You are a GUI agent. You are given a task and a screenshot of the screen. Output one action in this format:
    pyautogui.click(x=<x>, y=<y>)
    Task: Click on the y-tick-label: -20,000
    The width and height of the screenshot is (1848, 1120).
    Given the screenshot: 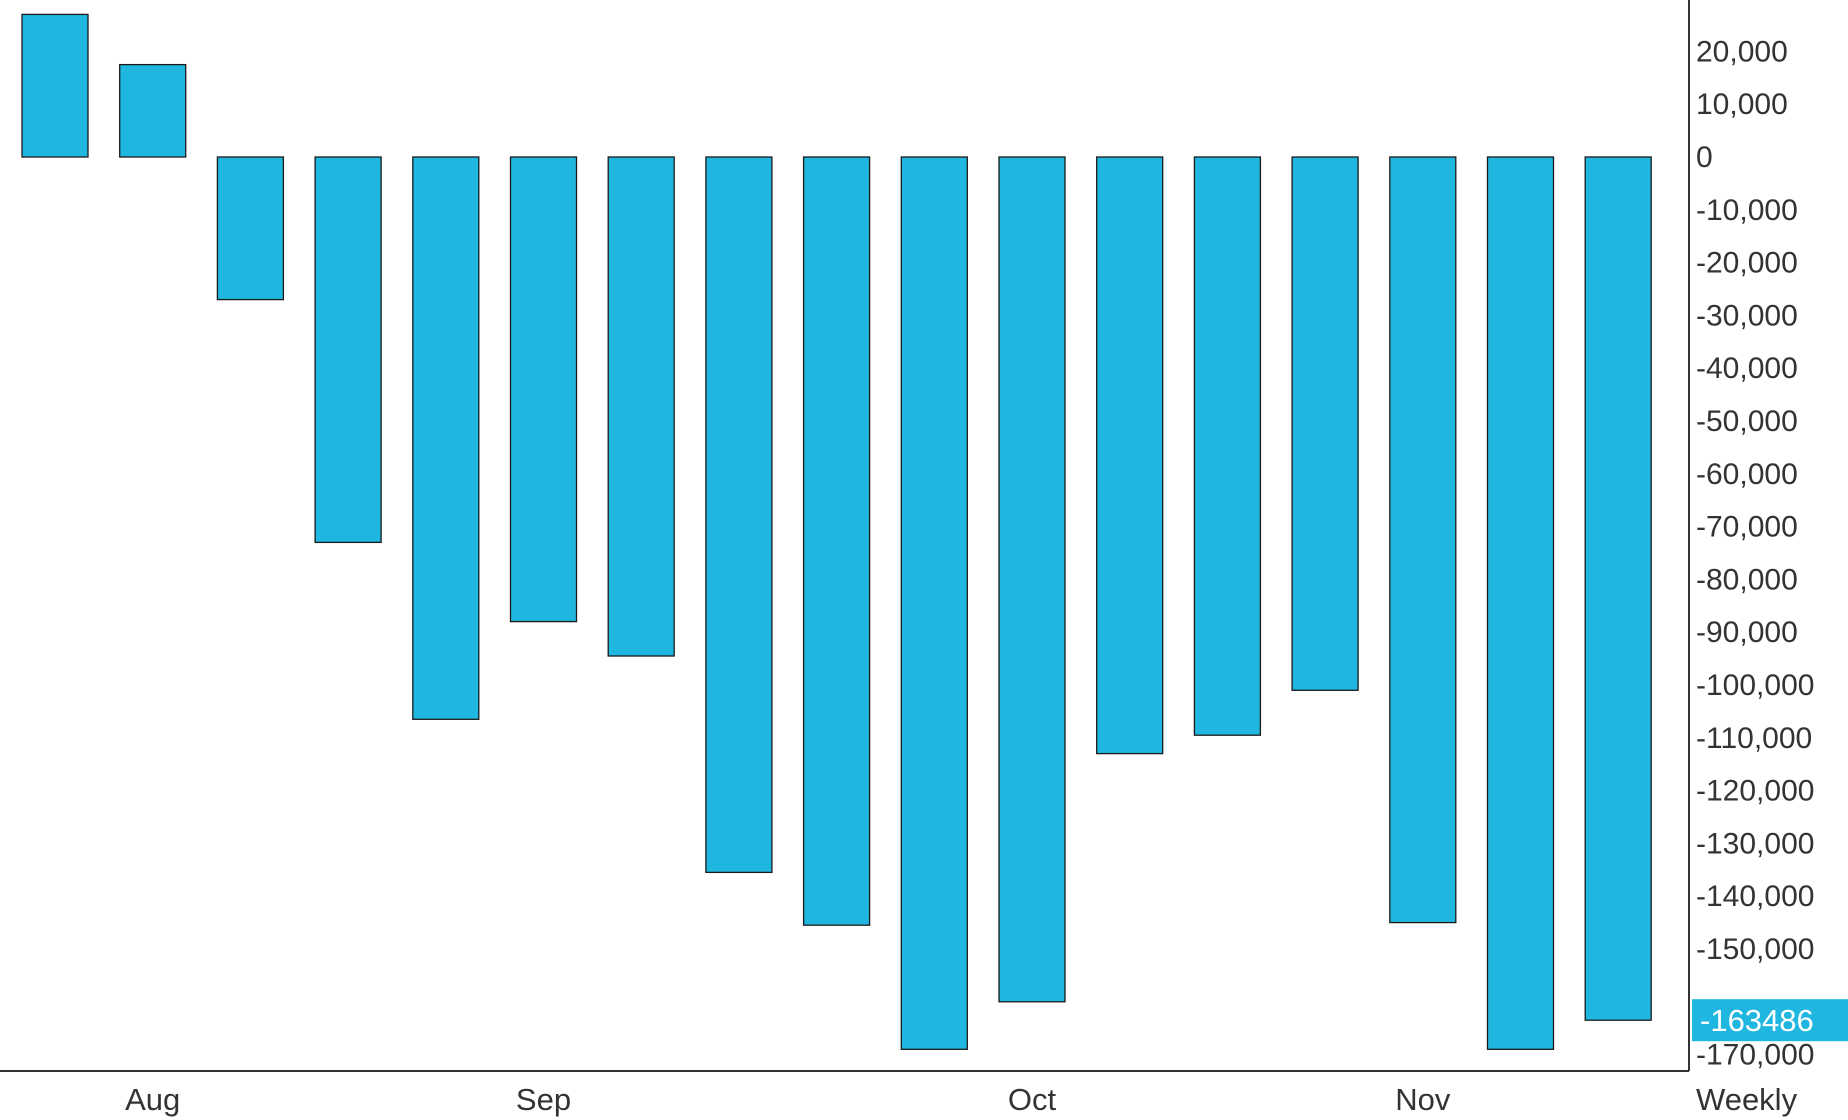 What is the action you would take?
    pyautogui.click(x=1747, y=263)
    